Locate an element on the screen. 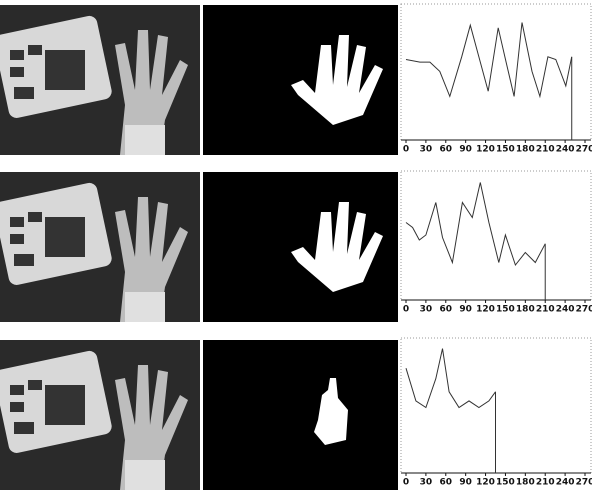 The height and width of the screenshot is (491, 592). silhouette-shape is located at coordinates (331, 411).